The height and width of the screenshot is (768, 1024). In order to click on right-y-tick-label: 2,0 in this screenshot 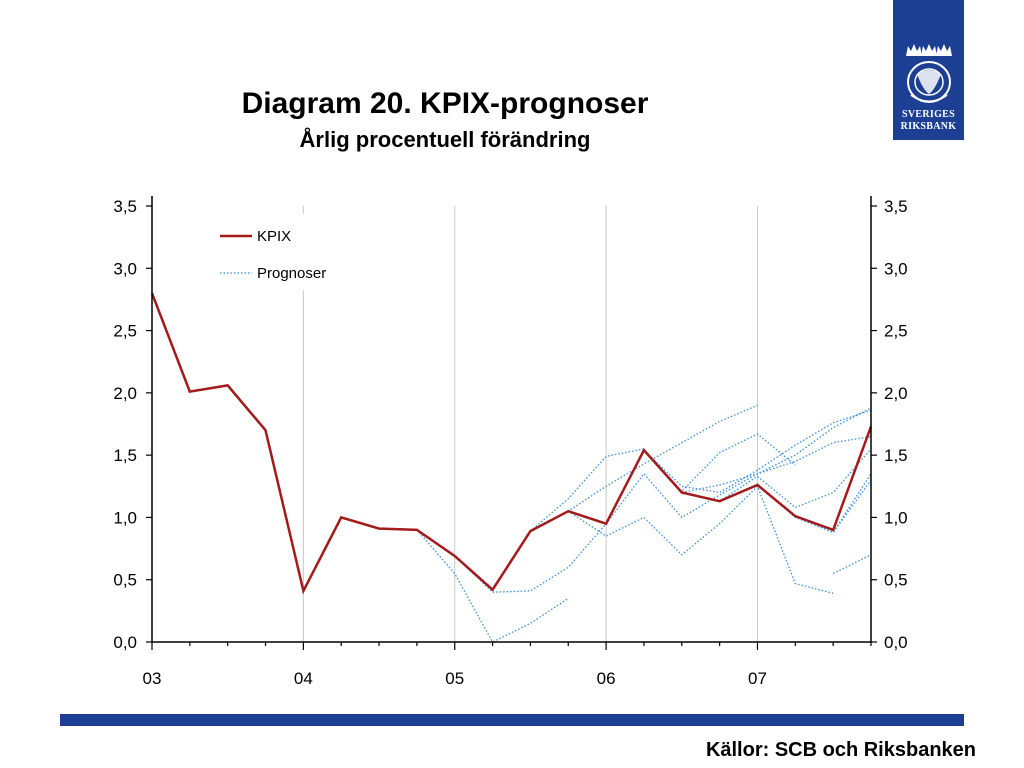, I will do `click(896, 393)`.